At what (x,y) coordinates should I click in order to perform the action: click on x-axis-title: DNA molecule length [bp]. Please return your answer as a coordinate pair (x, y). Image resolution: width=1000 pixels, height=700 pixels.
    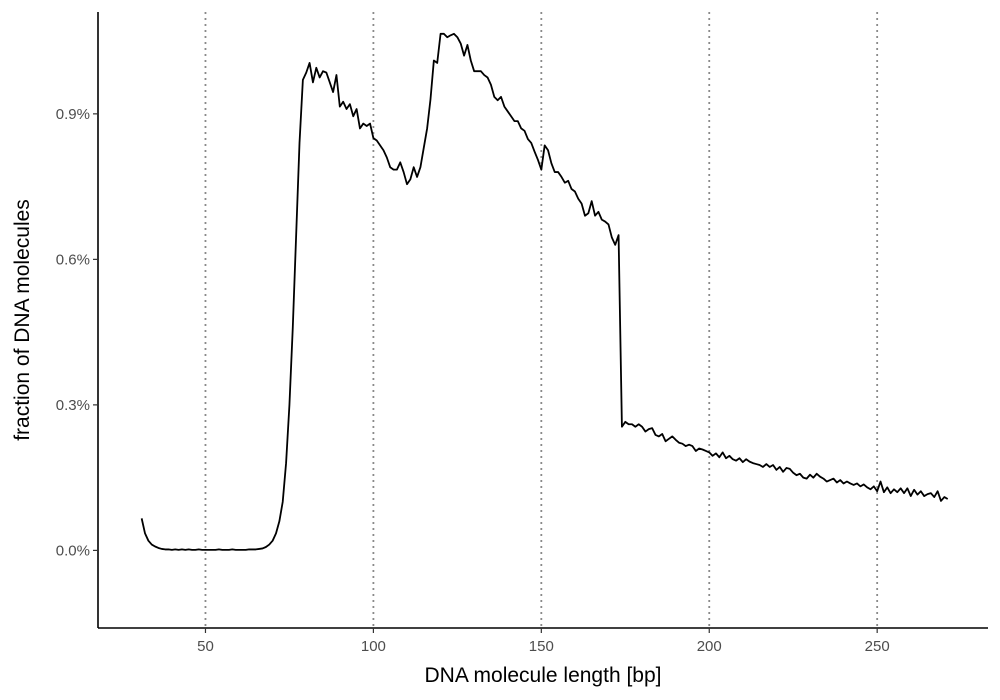
    Looking at the image, I should click on (543, 675).